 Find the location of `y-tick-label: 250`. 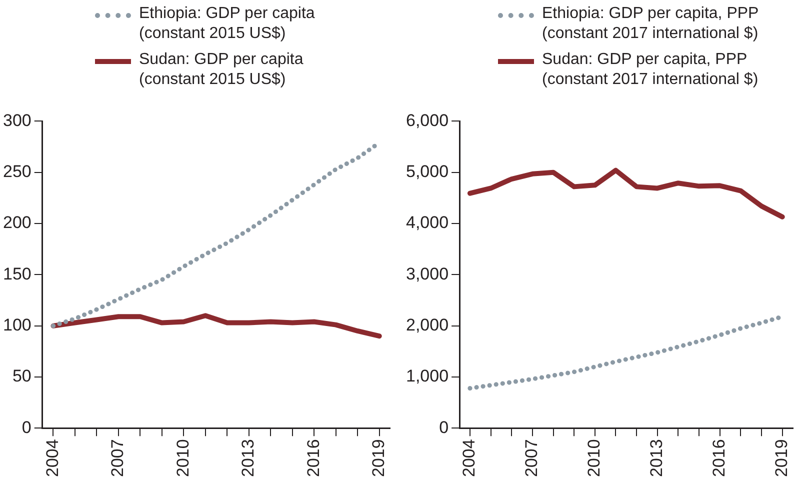

y-tick-label: 250 is located at coordinates (17, 172).